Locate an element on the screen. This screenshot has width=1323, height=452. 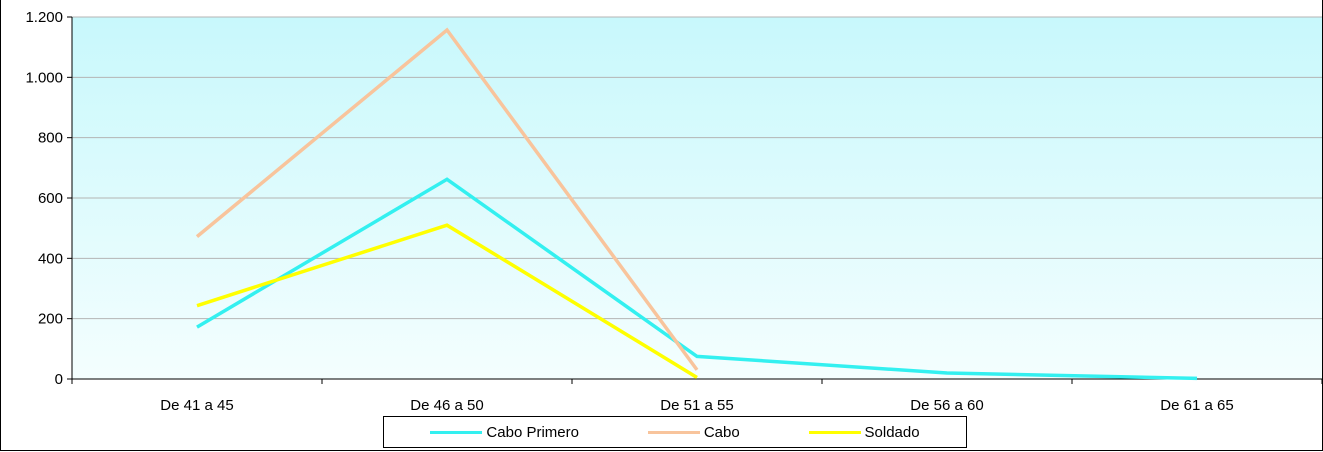
legend-label-cabo: Cabo is located at coordinates (721, 432).